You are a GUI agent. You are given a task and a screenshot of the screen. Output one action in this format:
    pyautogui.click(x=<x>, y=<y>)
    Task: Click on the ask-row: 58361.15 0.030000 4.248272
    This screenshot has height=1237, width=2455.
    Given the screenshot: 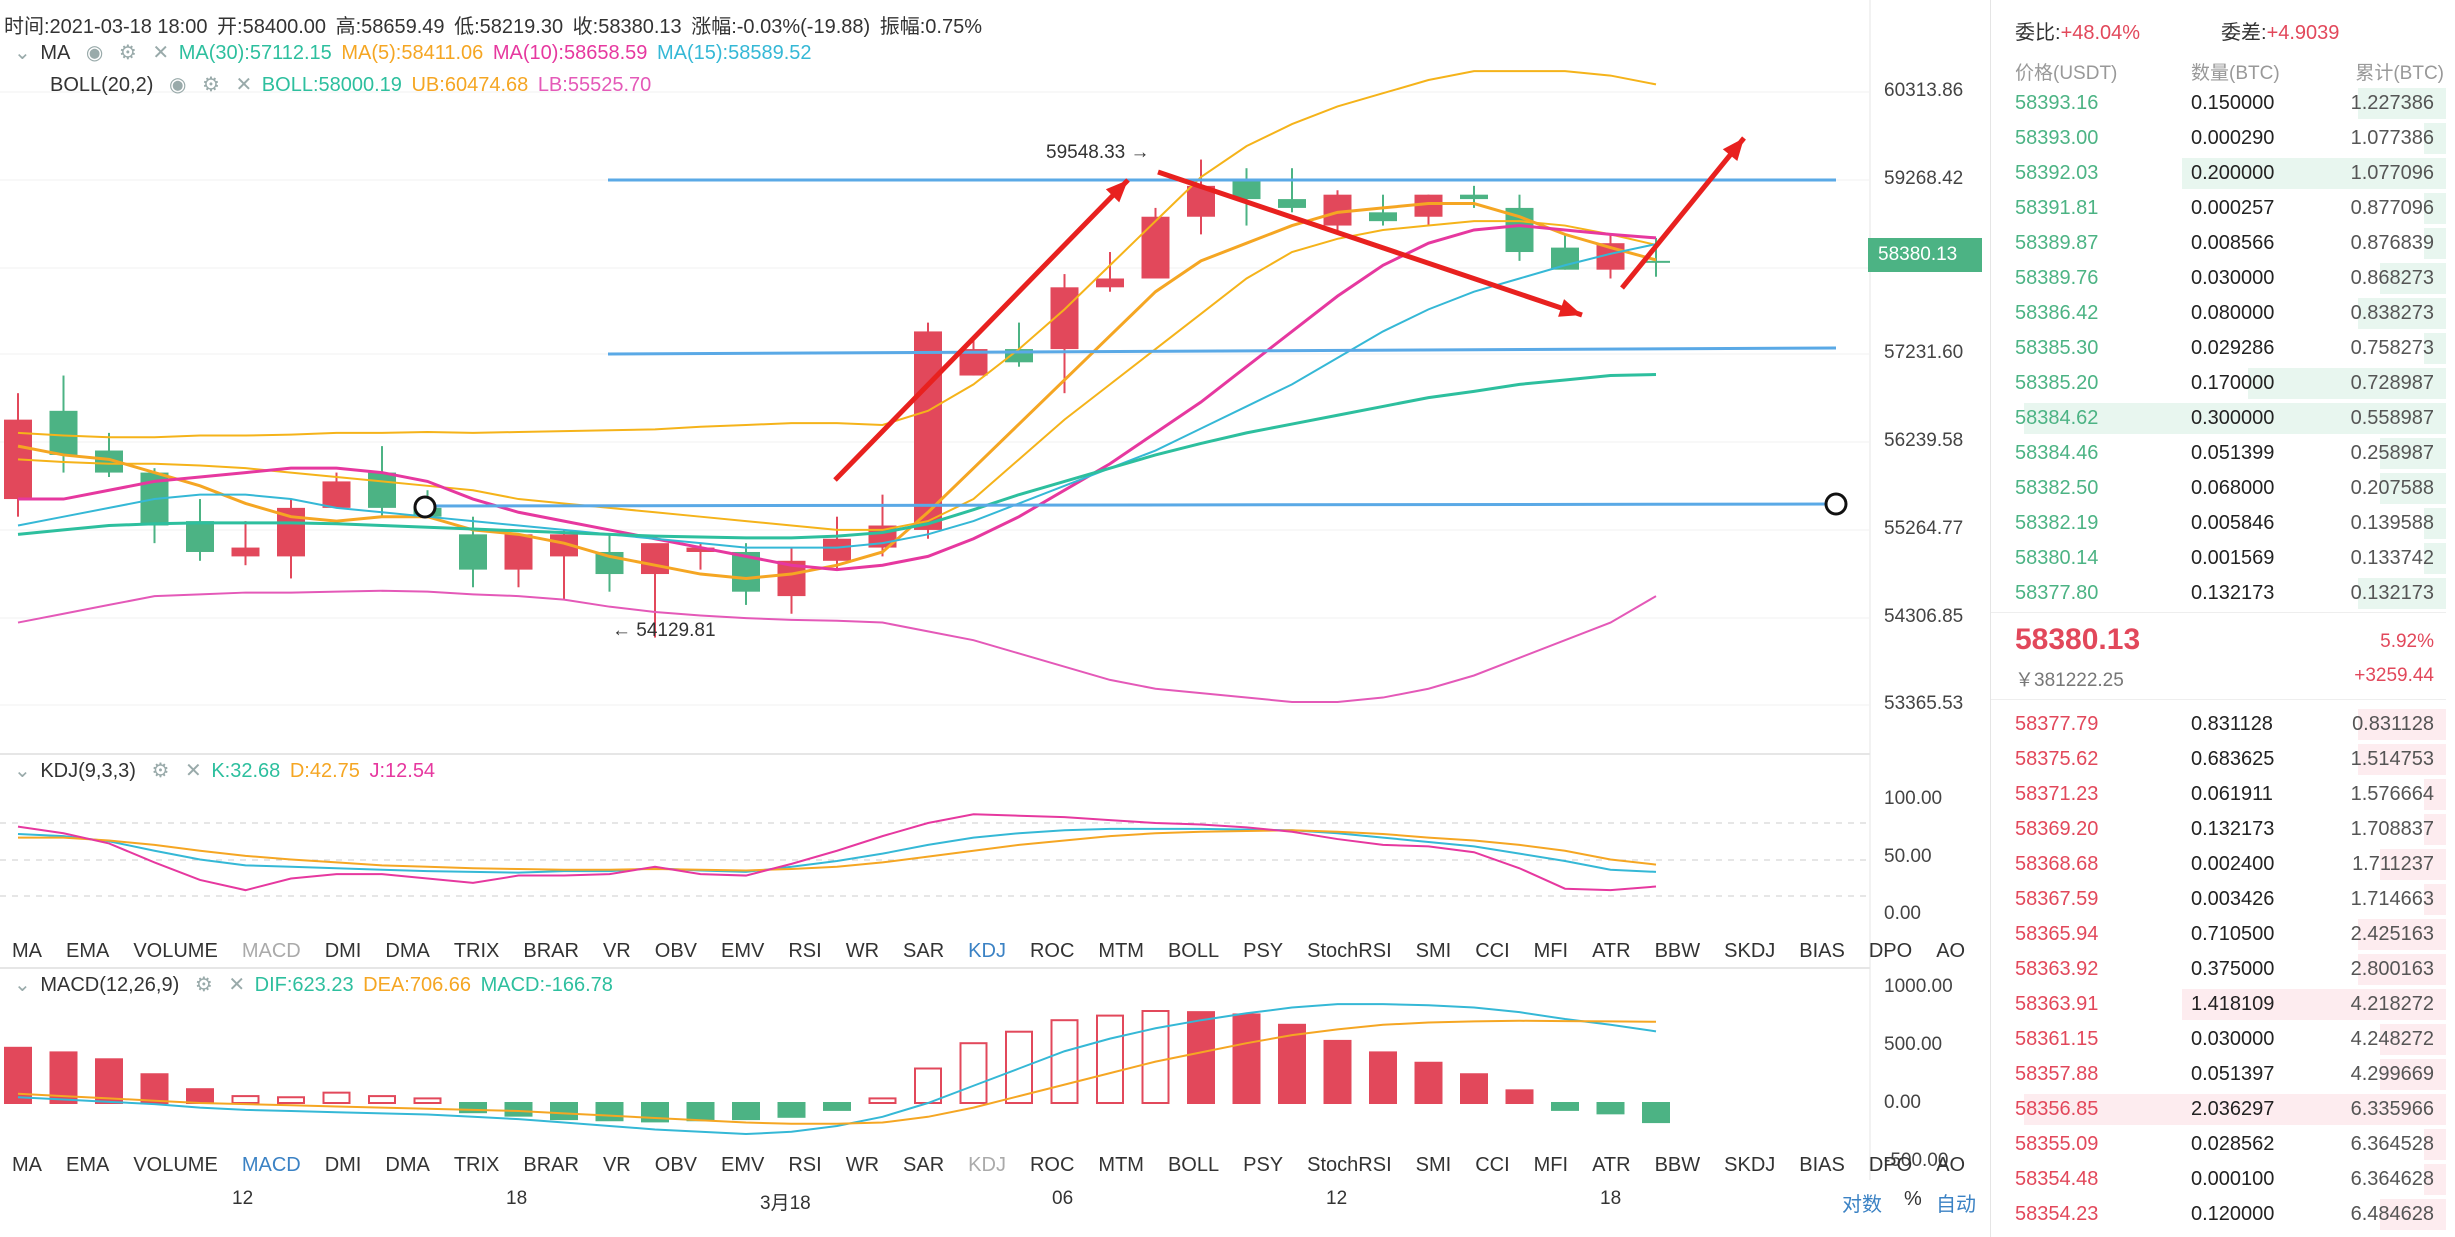 What is the action you would take?
    pyautogui.click(x=2218, y=1039)
    